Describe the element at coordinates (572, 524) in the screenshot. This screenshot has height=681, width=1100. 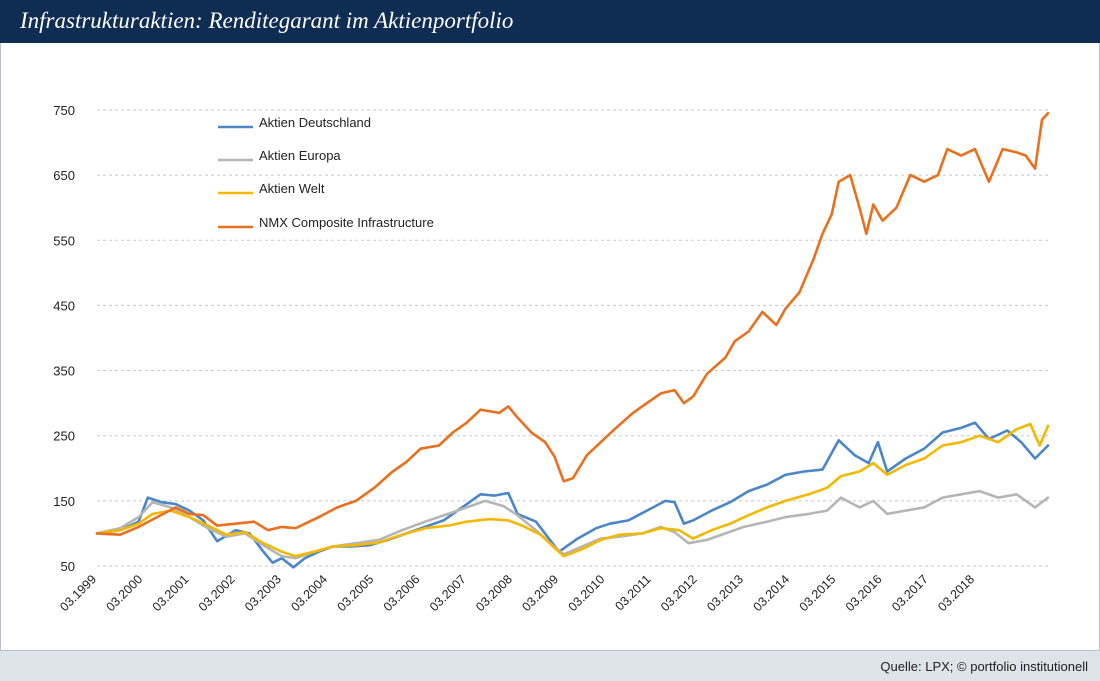
I see `series-line-aktien-europa` at that location.